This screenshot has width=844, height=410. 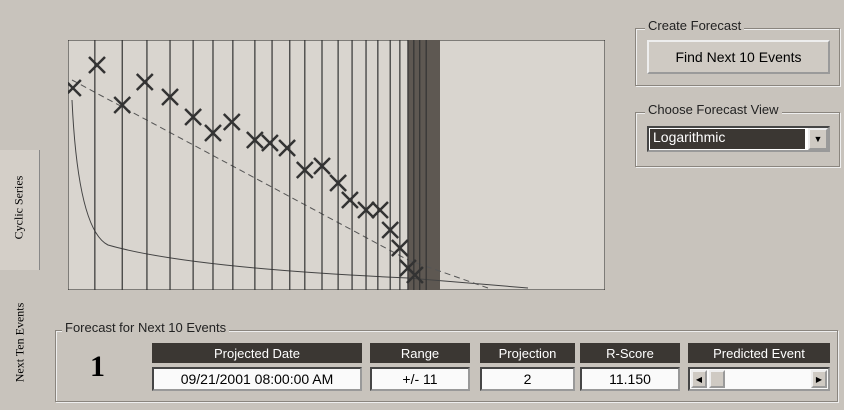 I want to click on event-index: 1, so click(x=97, y=366).